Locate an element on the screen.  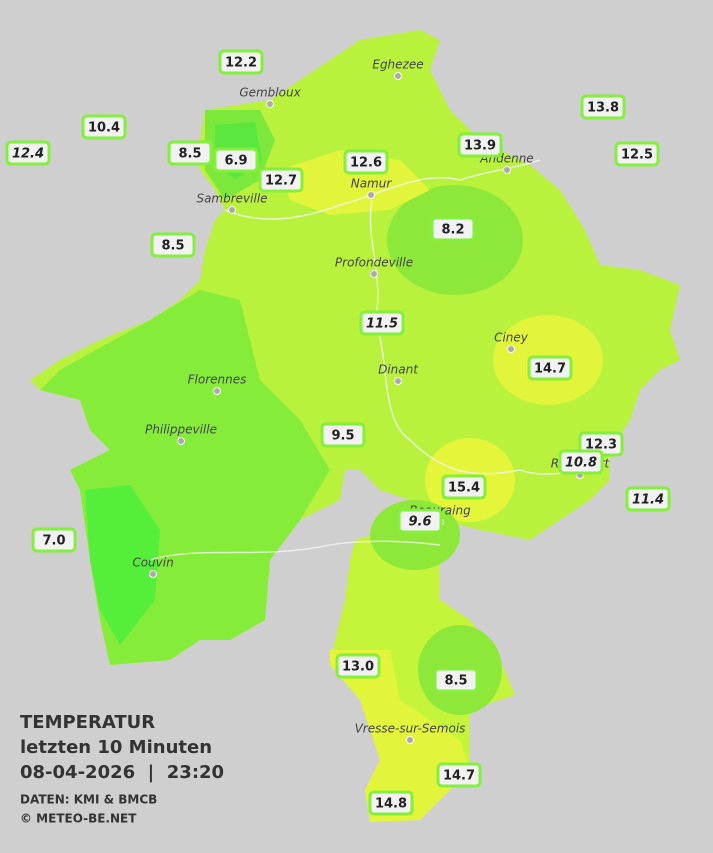
station-value: 9.5 is located at coordinates (342, 436).